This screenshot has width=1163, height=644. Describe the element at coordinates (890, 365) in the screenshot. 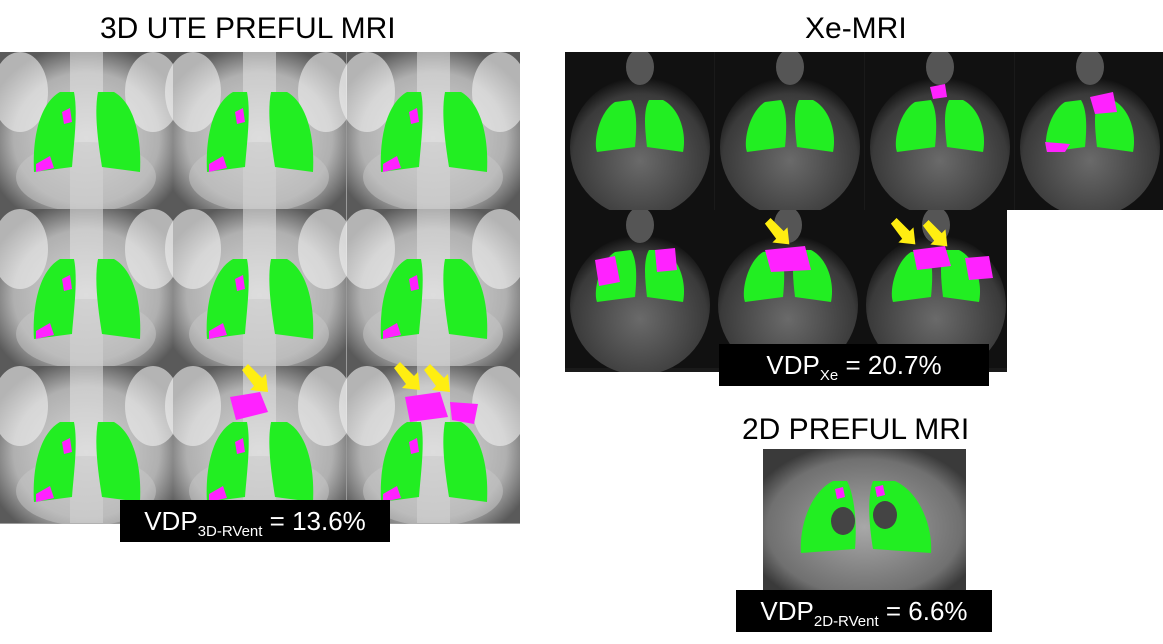

I see `vdp-value: = 20.7%` at that location.